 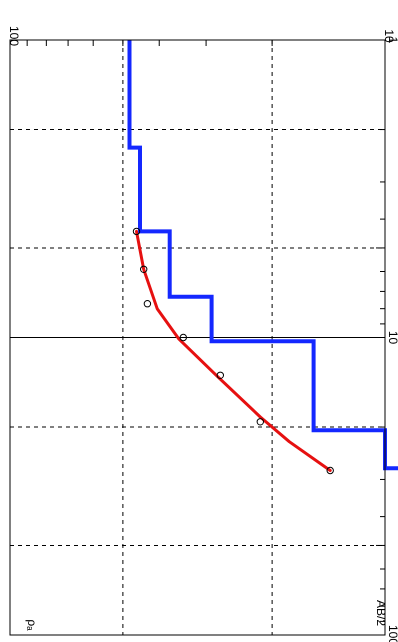 What do you see at coordinates (206, 615) in the screenshot?
I see `axis-labels: AB/2 ρₐ` at bounding box center [206, 615].